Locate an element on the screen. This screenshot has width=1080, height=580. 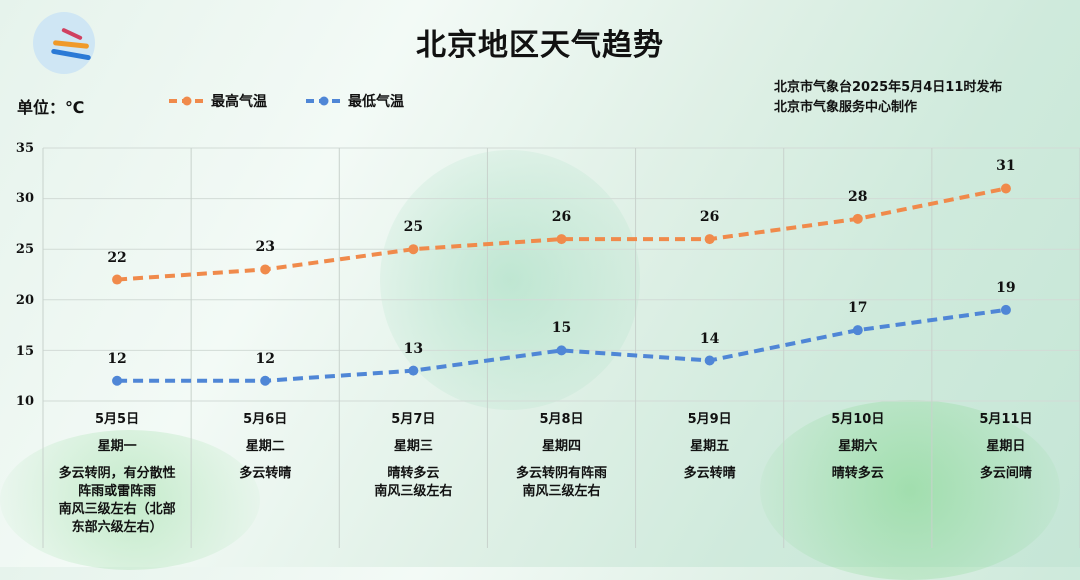
unit-label: 单位：℃ is located at coordinates (51, 107).